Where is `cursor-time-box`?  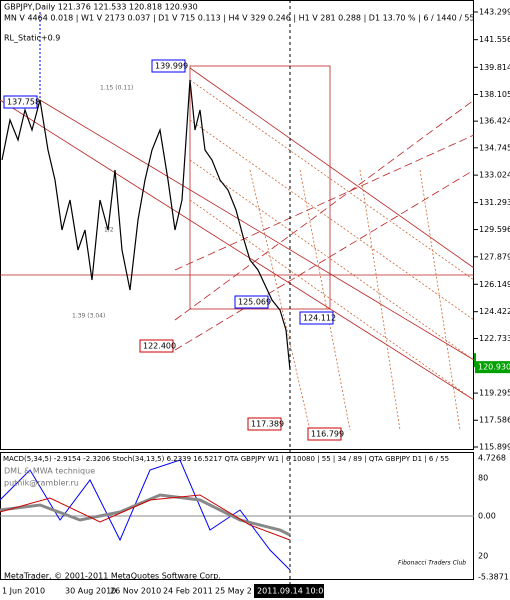 cursor-time-box is located at coordinates (289, 591).